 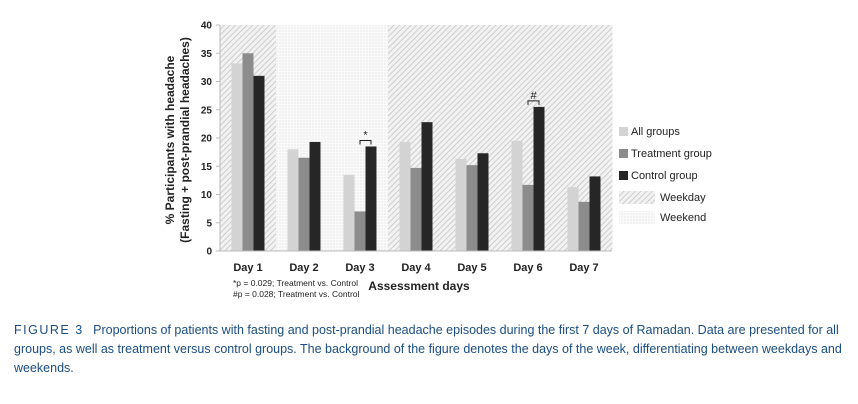 What do you see at coordinates (209, 223) in the screenshot?
I see `y-tick-label-5: 5` at bounding box center [209, 223].